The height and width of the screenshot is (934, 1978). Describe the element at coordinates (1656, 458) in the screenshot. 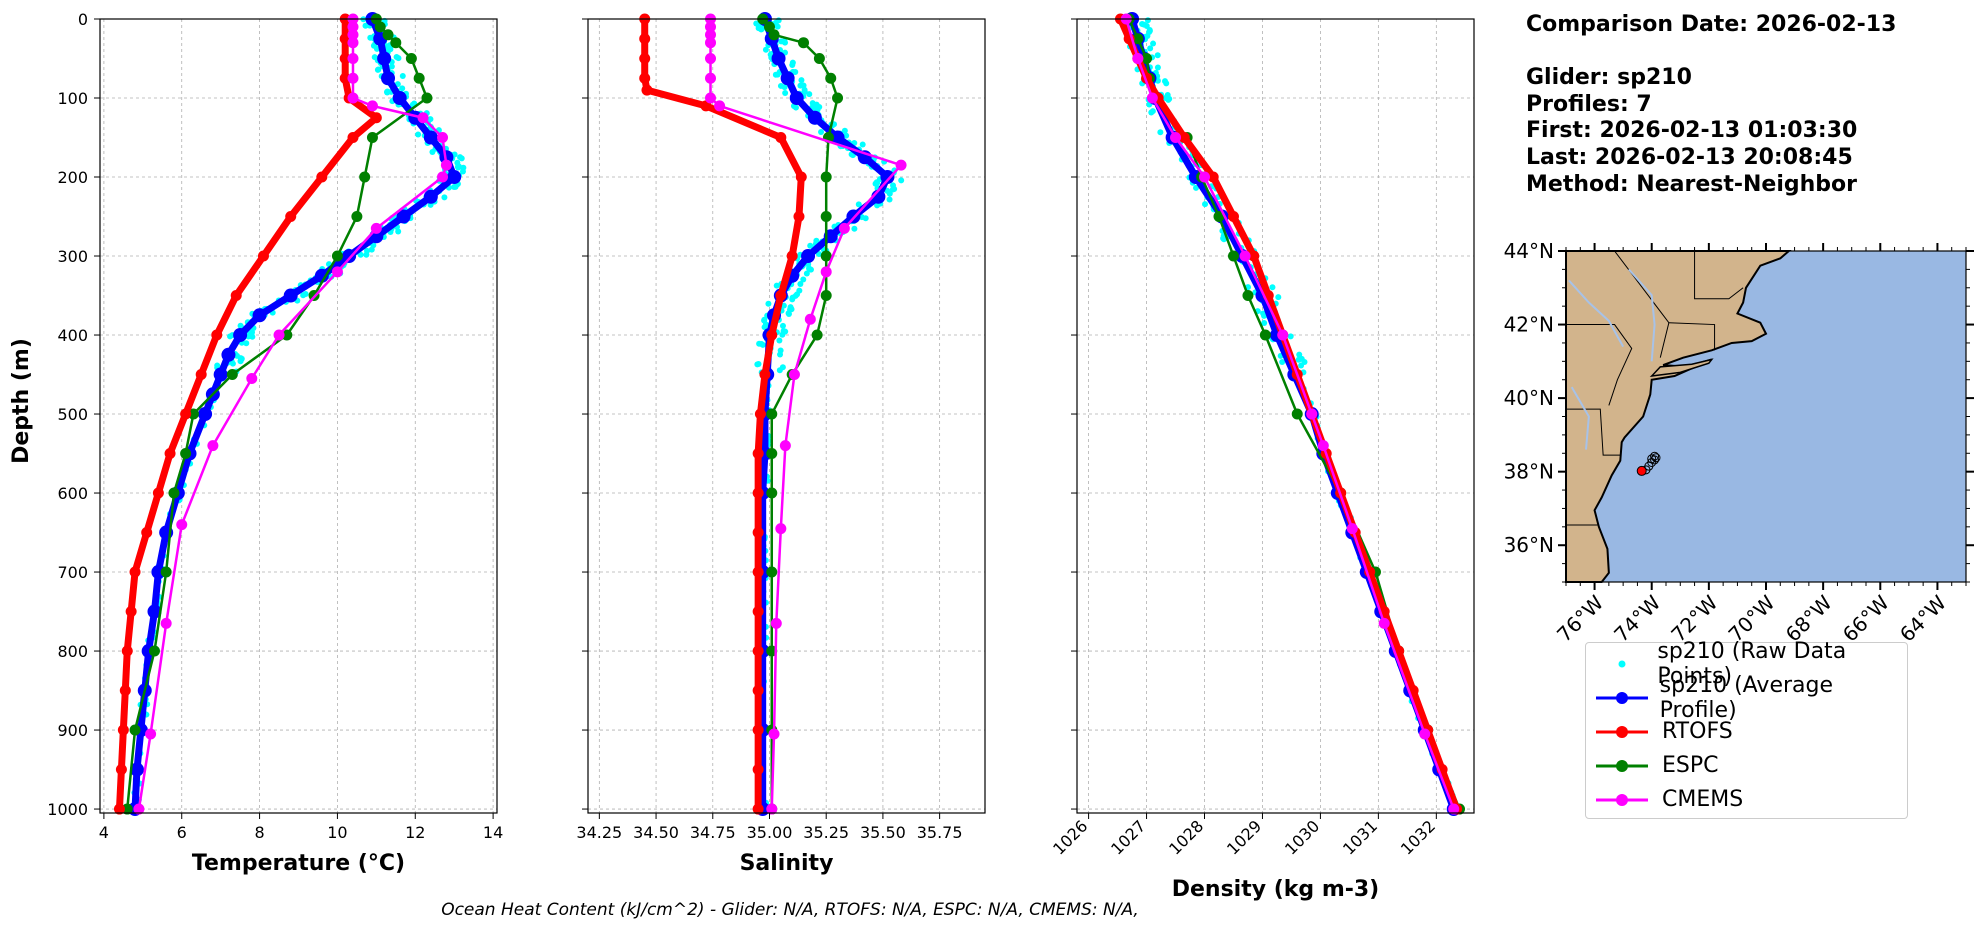

I see `glider-track-point` at that location.